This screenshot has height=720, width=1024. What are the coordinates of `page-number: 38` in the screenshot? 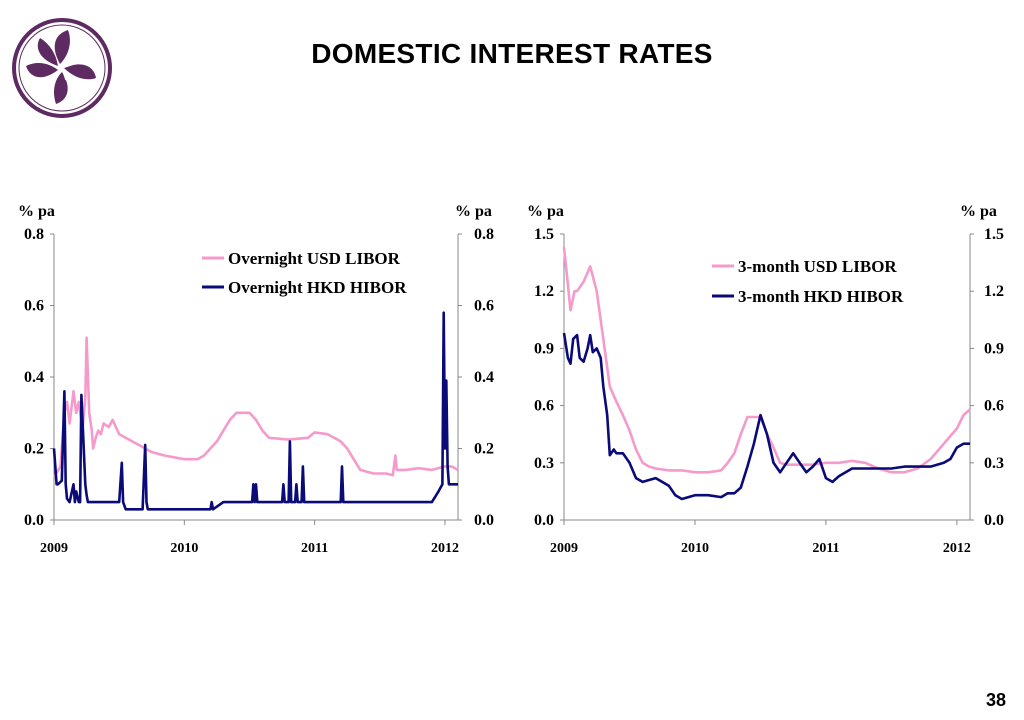 It's located at (995, 700).